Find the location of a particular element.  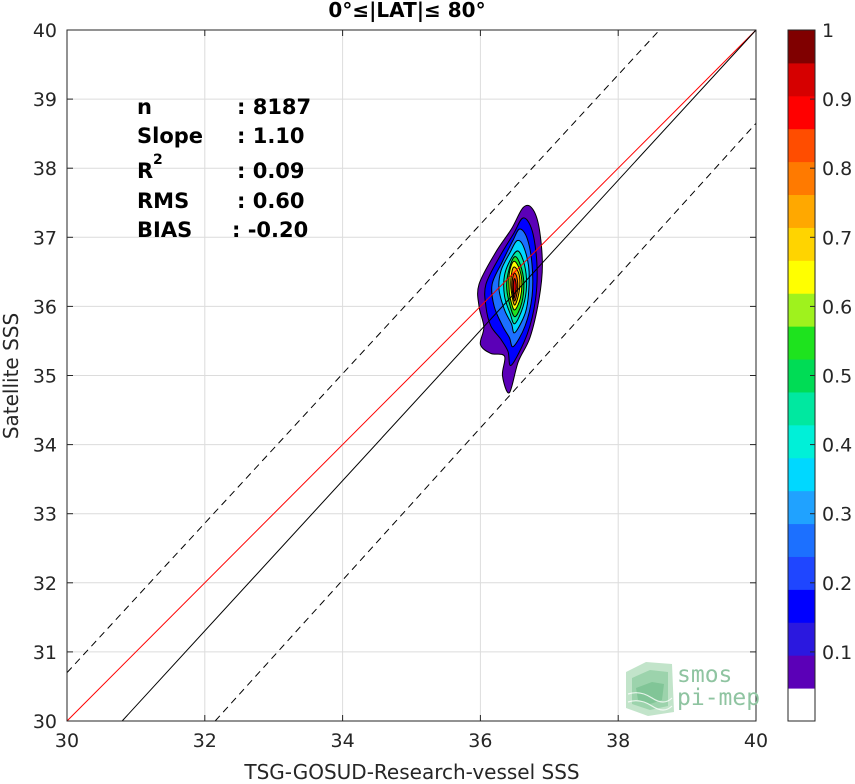

stat-n-value: : 8187 is located at coordinates (274, 107).